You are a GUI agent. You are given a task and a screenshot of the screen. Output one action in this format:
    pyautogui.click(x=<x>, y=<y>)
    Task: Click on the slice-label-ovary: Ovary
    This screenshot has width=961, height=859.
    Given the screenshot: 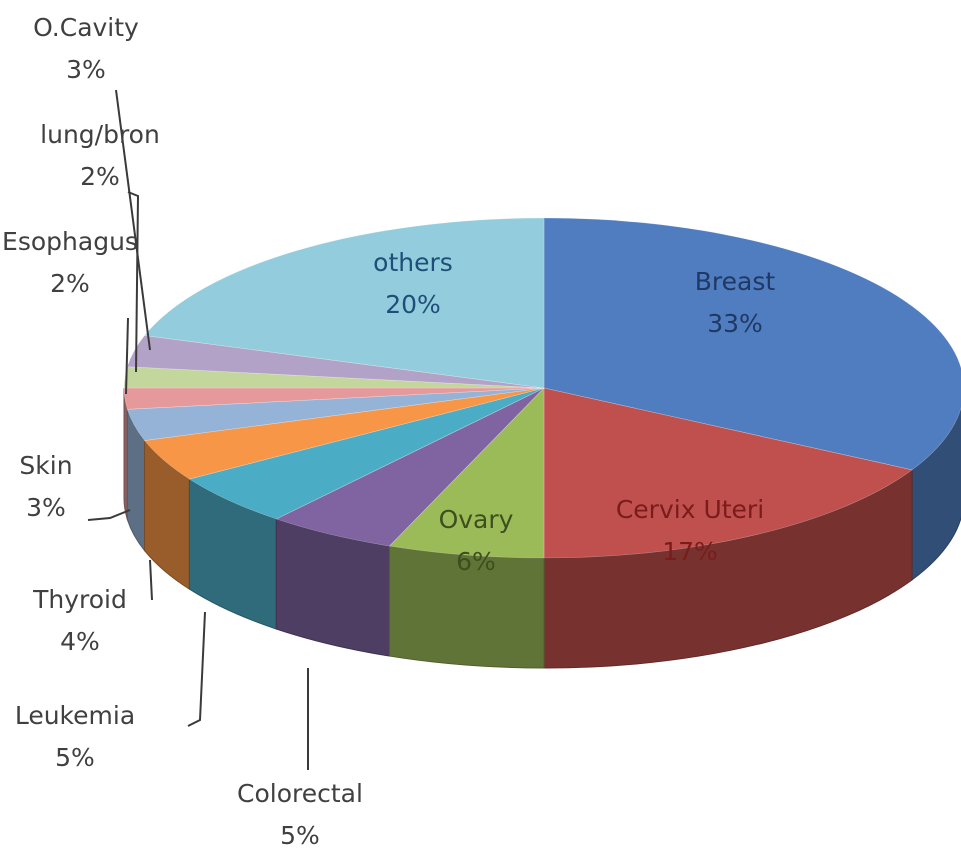 What is the action you would take?
    pyautogui.click(x=476, y=519)
    